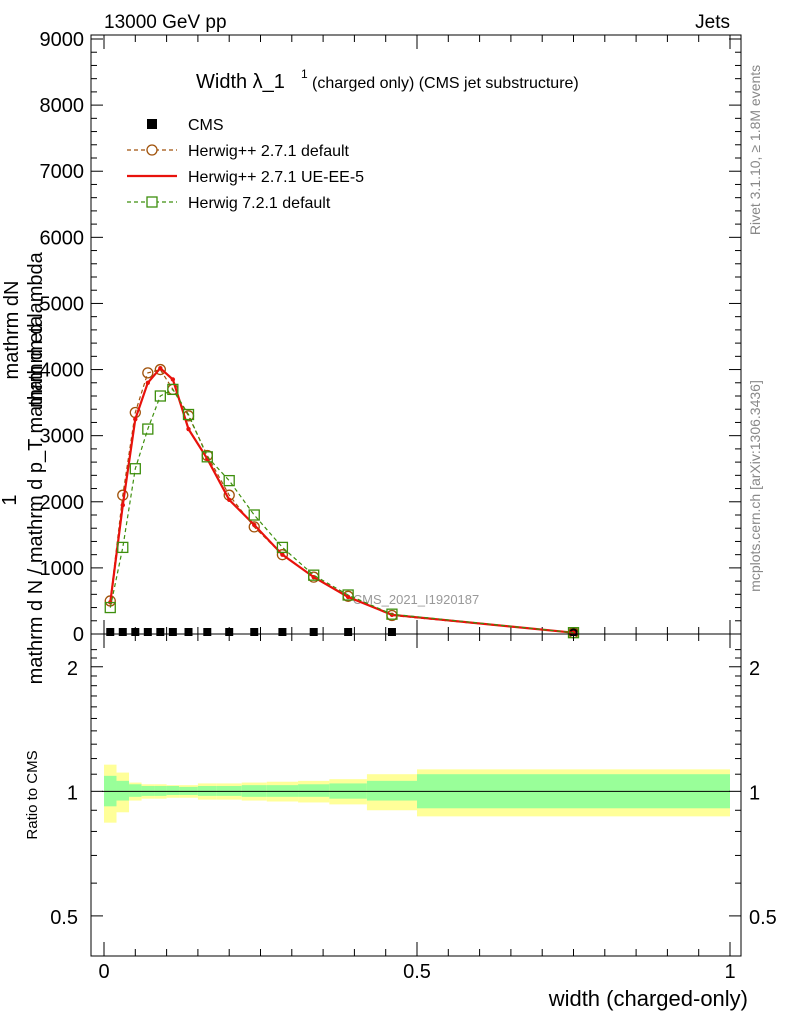 The image size is (786, 1024). I want to click on ratio-bands, so click(417, 793).